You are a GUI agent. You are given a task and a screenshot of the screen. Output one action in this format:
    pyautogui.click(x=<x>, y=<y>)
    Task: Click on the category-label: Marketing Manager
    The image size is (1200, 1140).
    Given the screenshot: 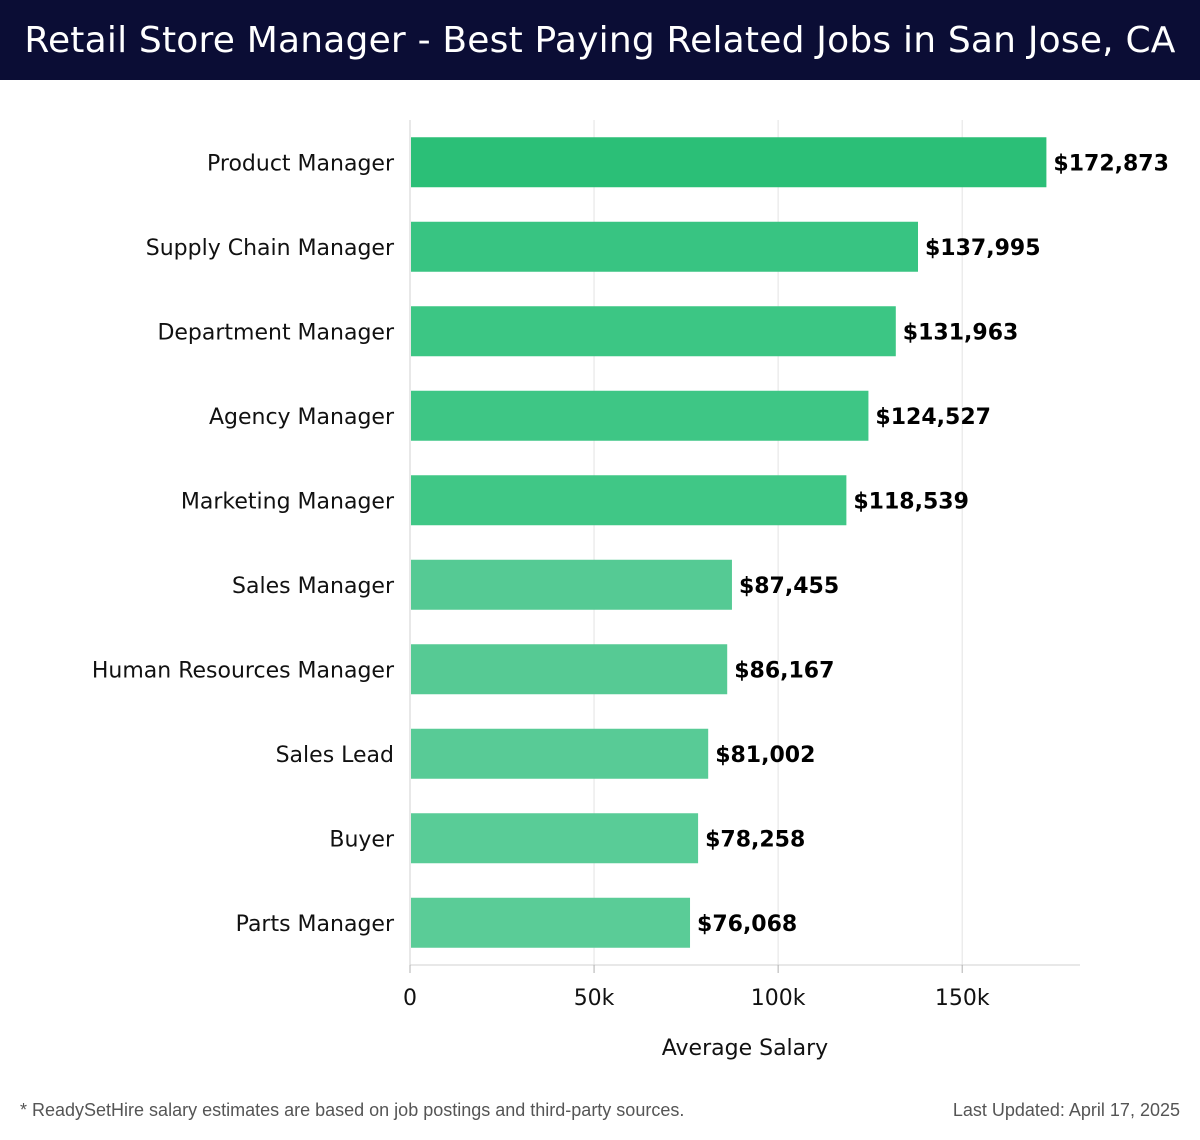 What is the action you would take?
    pyautogui.click(x=288, y=501)
    